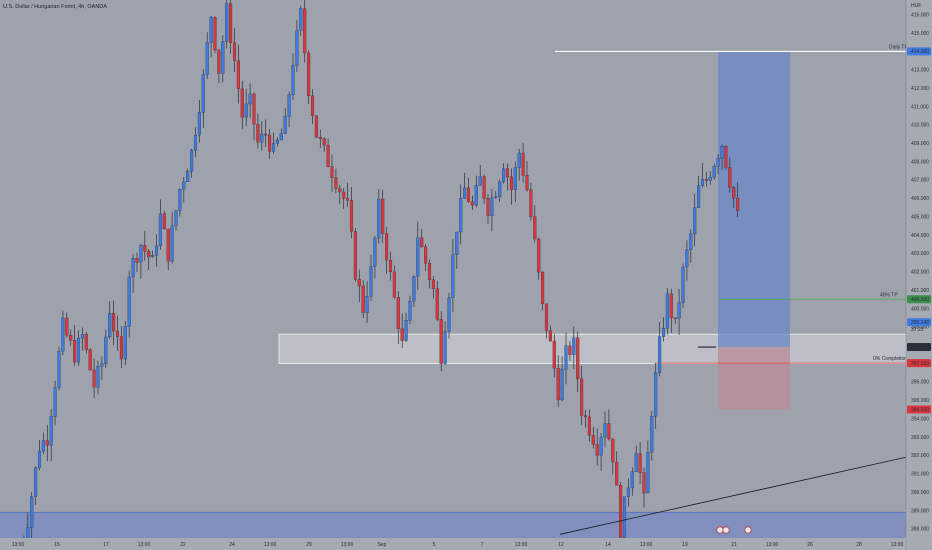  I want to click on position-target-zone, so click(754, 199).